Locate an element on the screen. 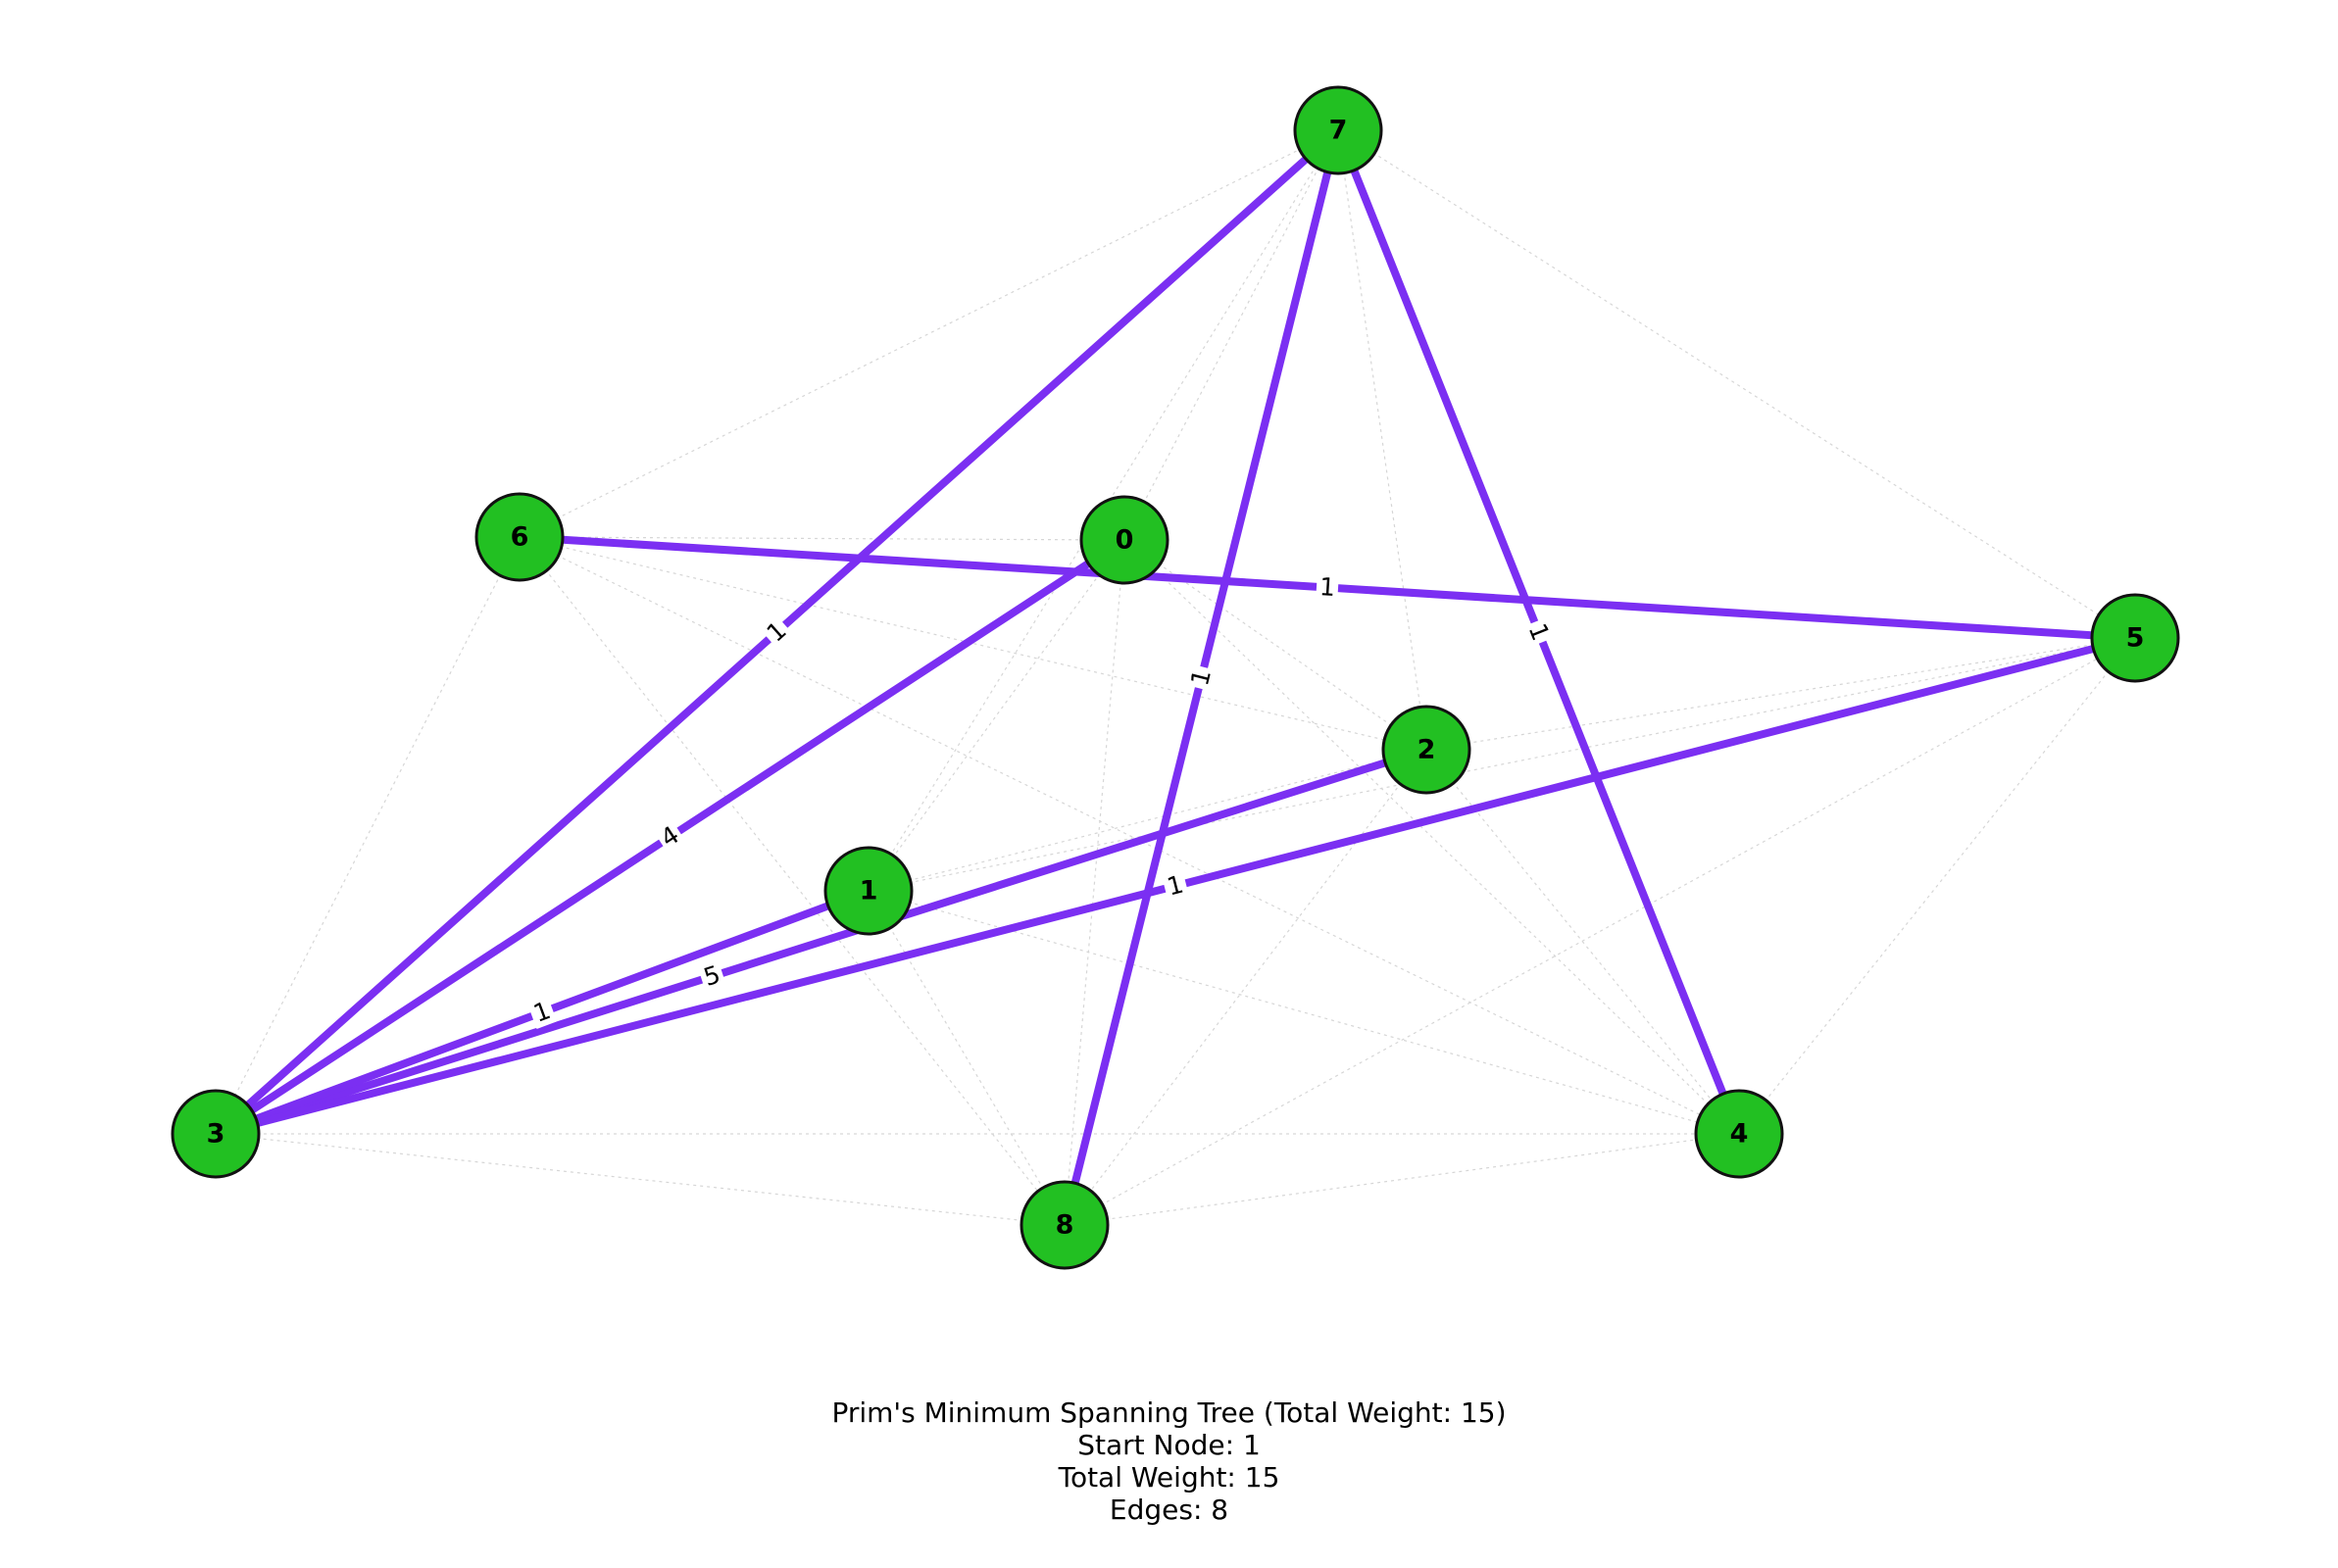 Image resolution: width=2338 pixels, height=1568 pixels. graph-node-3: 3 is located at coordinates (216, 1134).